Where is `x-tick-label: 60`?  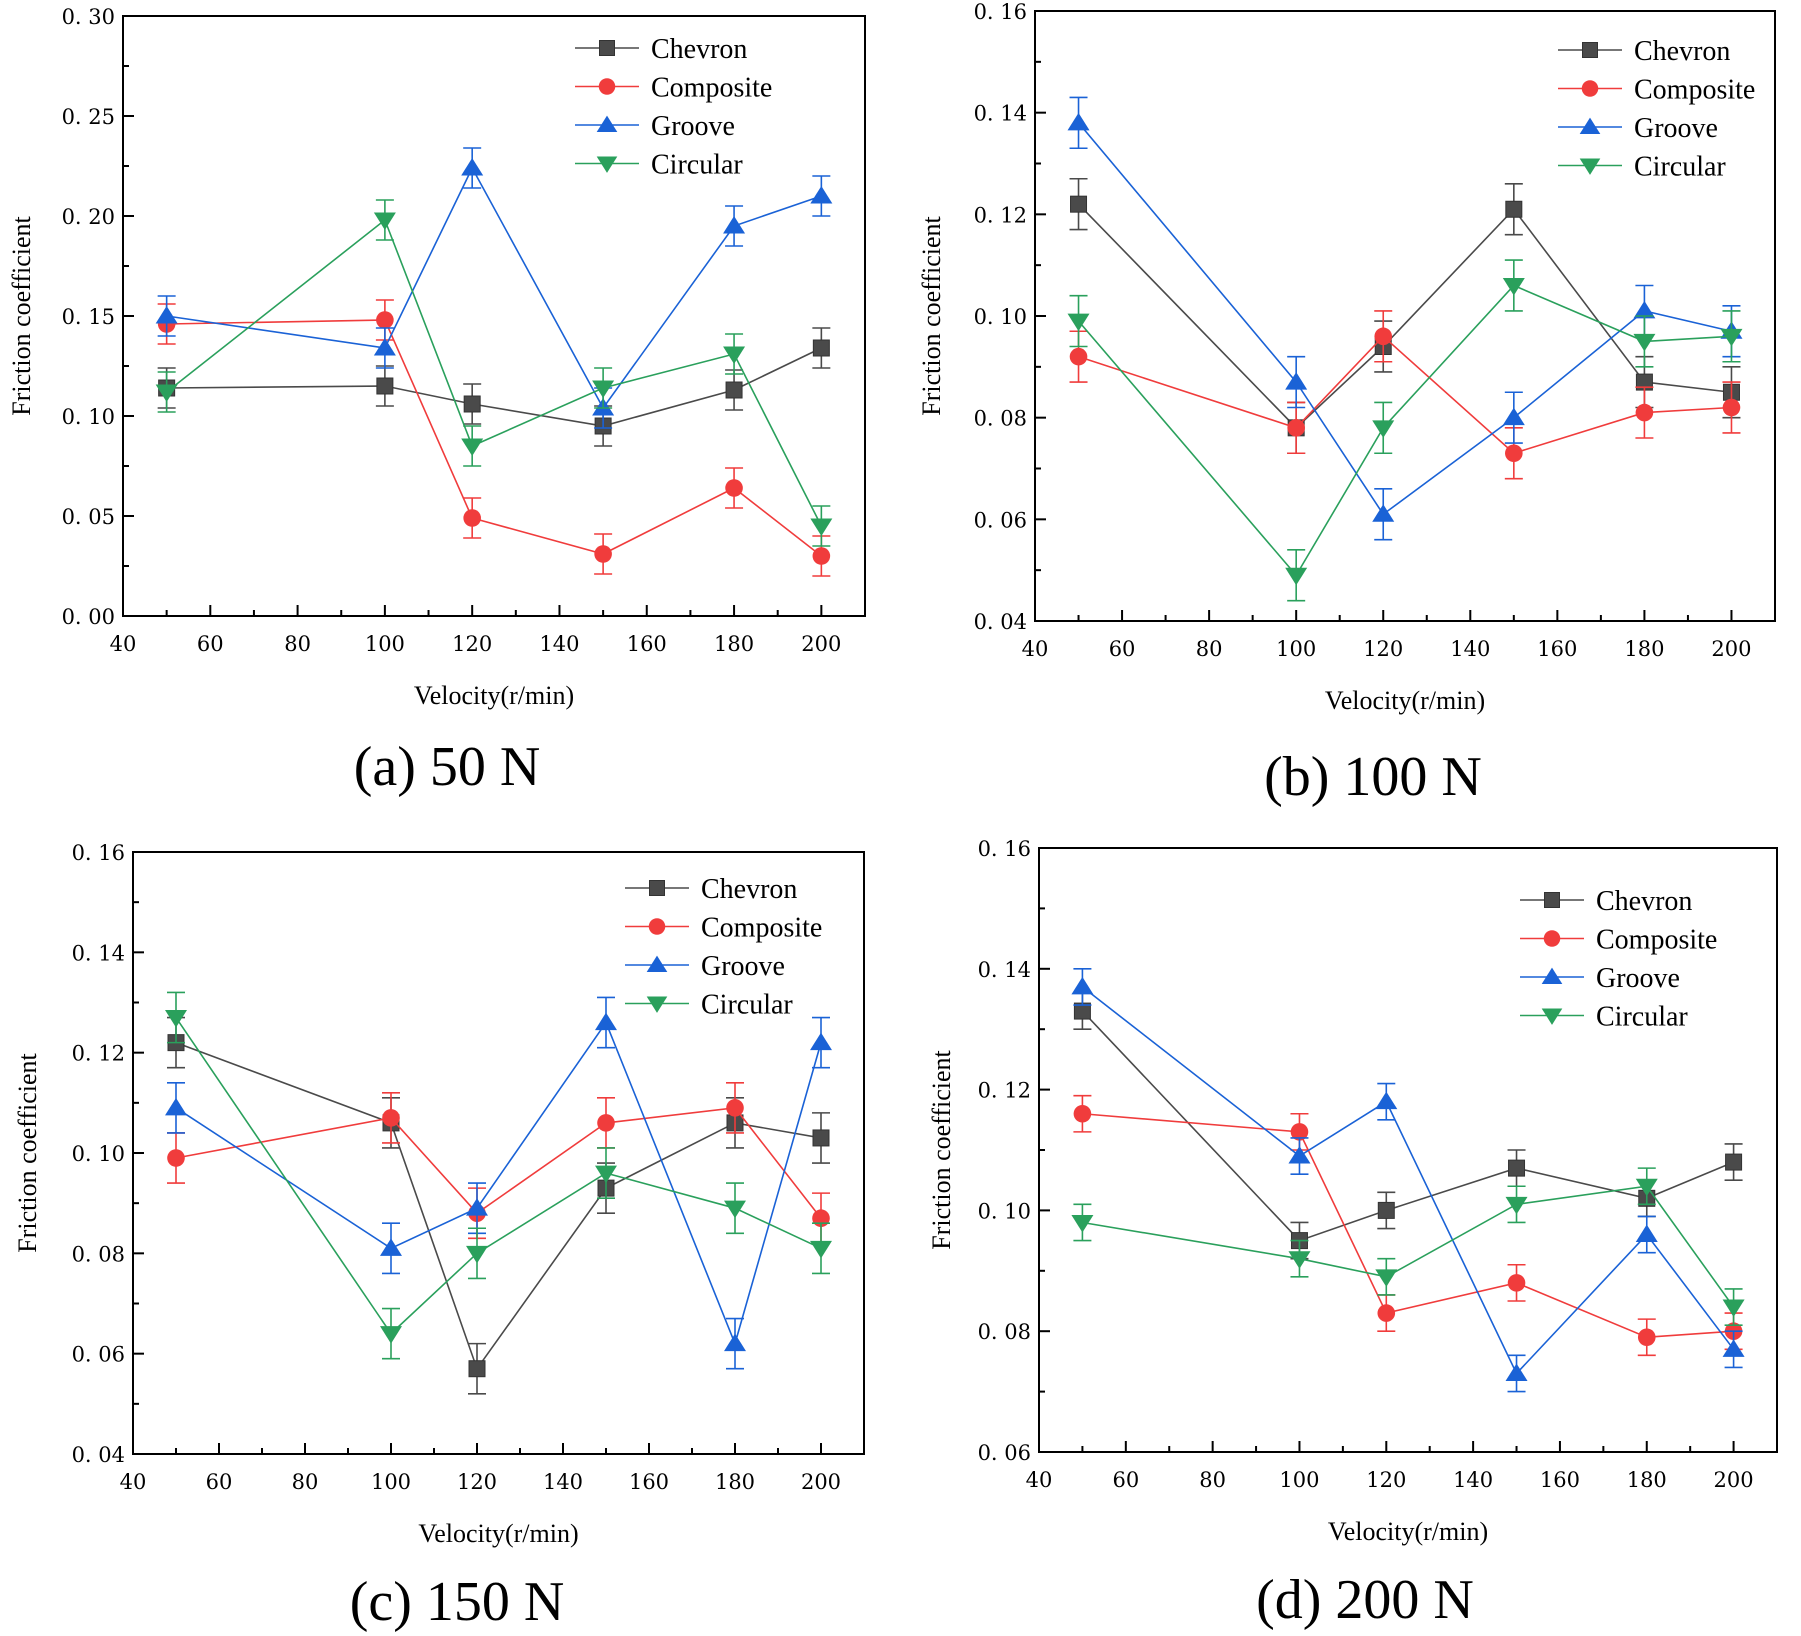
x-tick-label: 60 is located at coordinates (219, 1482).